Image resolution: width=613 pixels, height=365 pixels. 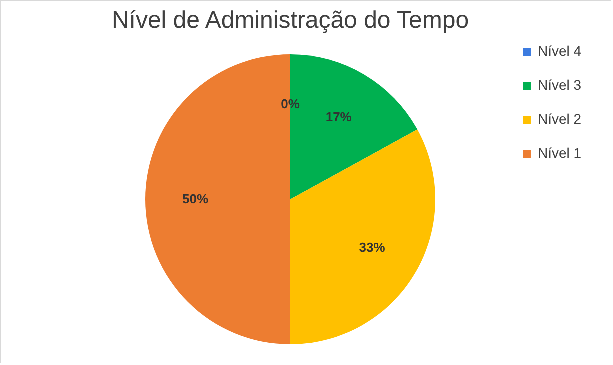 I want to click on data-label: 17%, so click(x=339, y=117).